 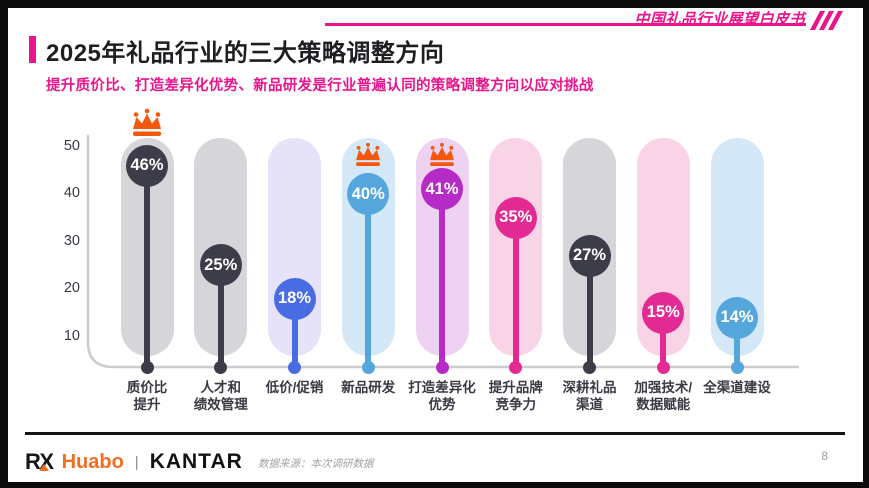 I want to click on bar-label: 深耕礼品 渠道, so click(x=590, y=396).